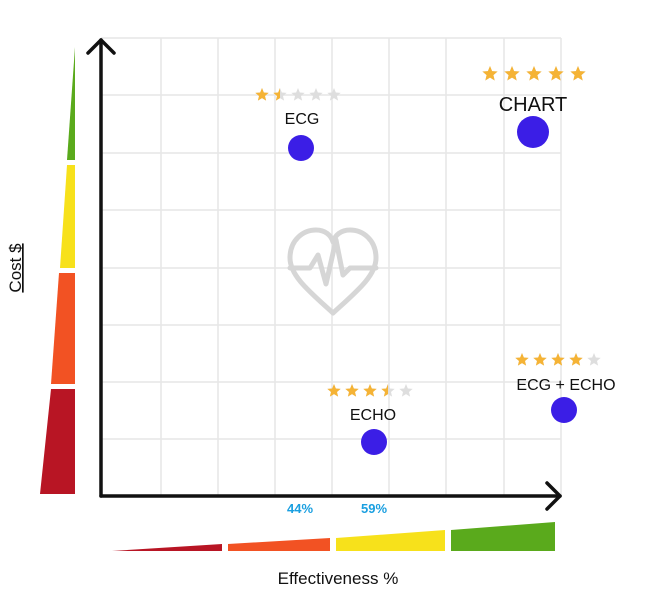 Image resolution: width=650 pixels, height=605 pixels. What do you see at coordinates (503, 536) in the screenshot?
I see `effectiveness-scale-green` at bounding box center [503, 536].